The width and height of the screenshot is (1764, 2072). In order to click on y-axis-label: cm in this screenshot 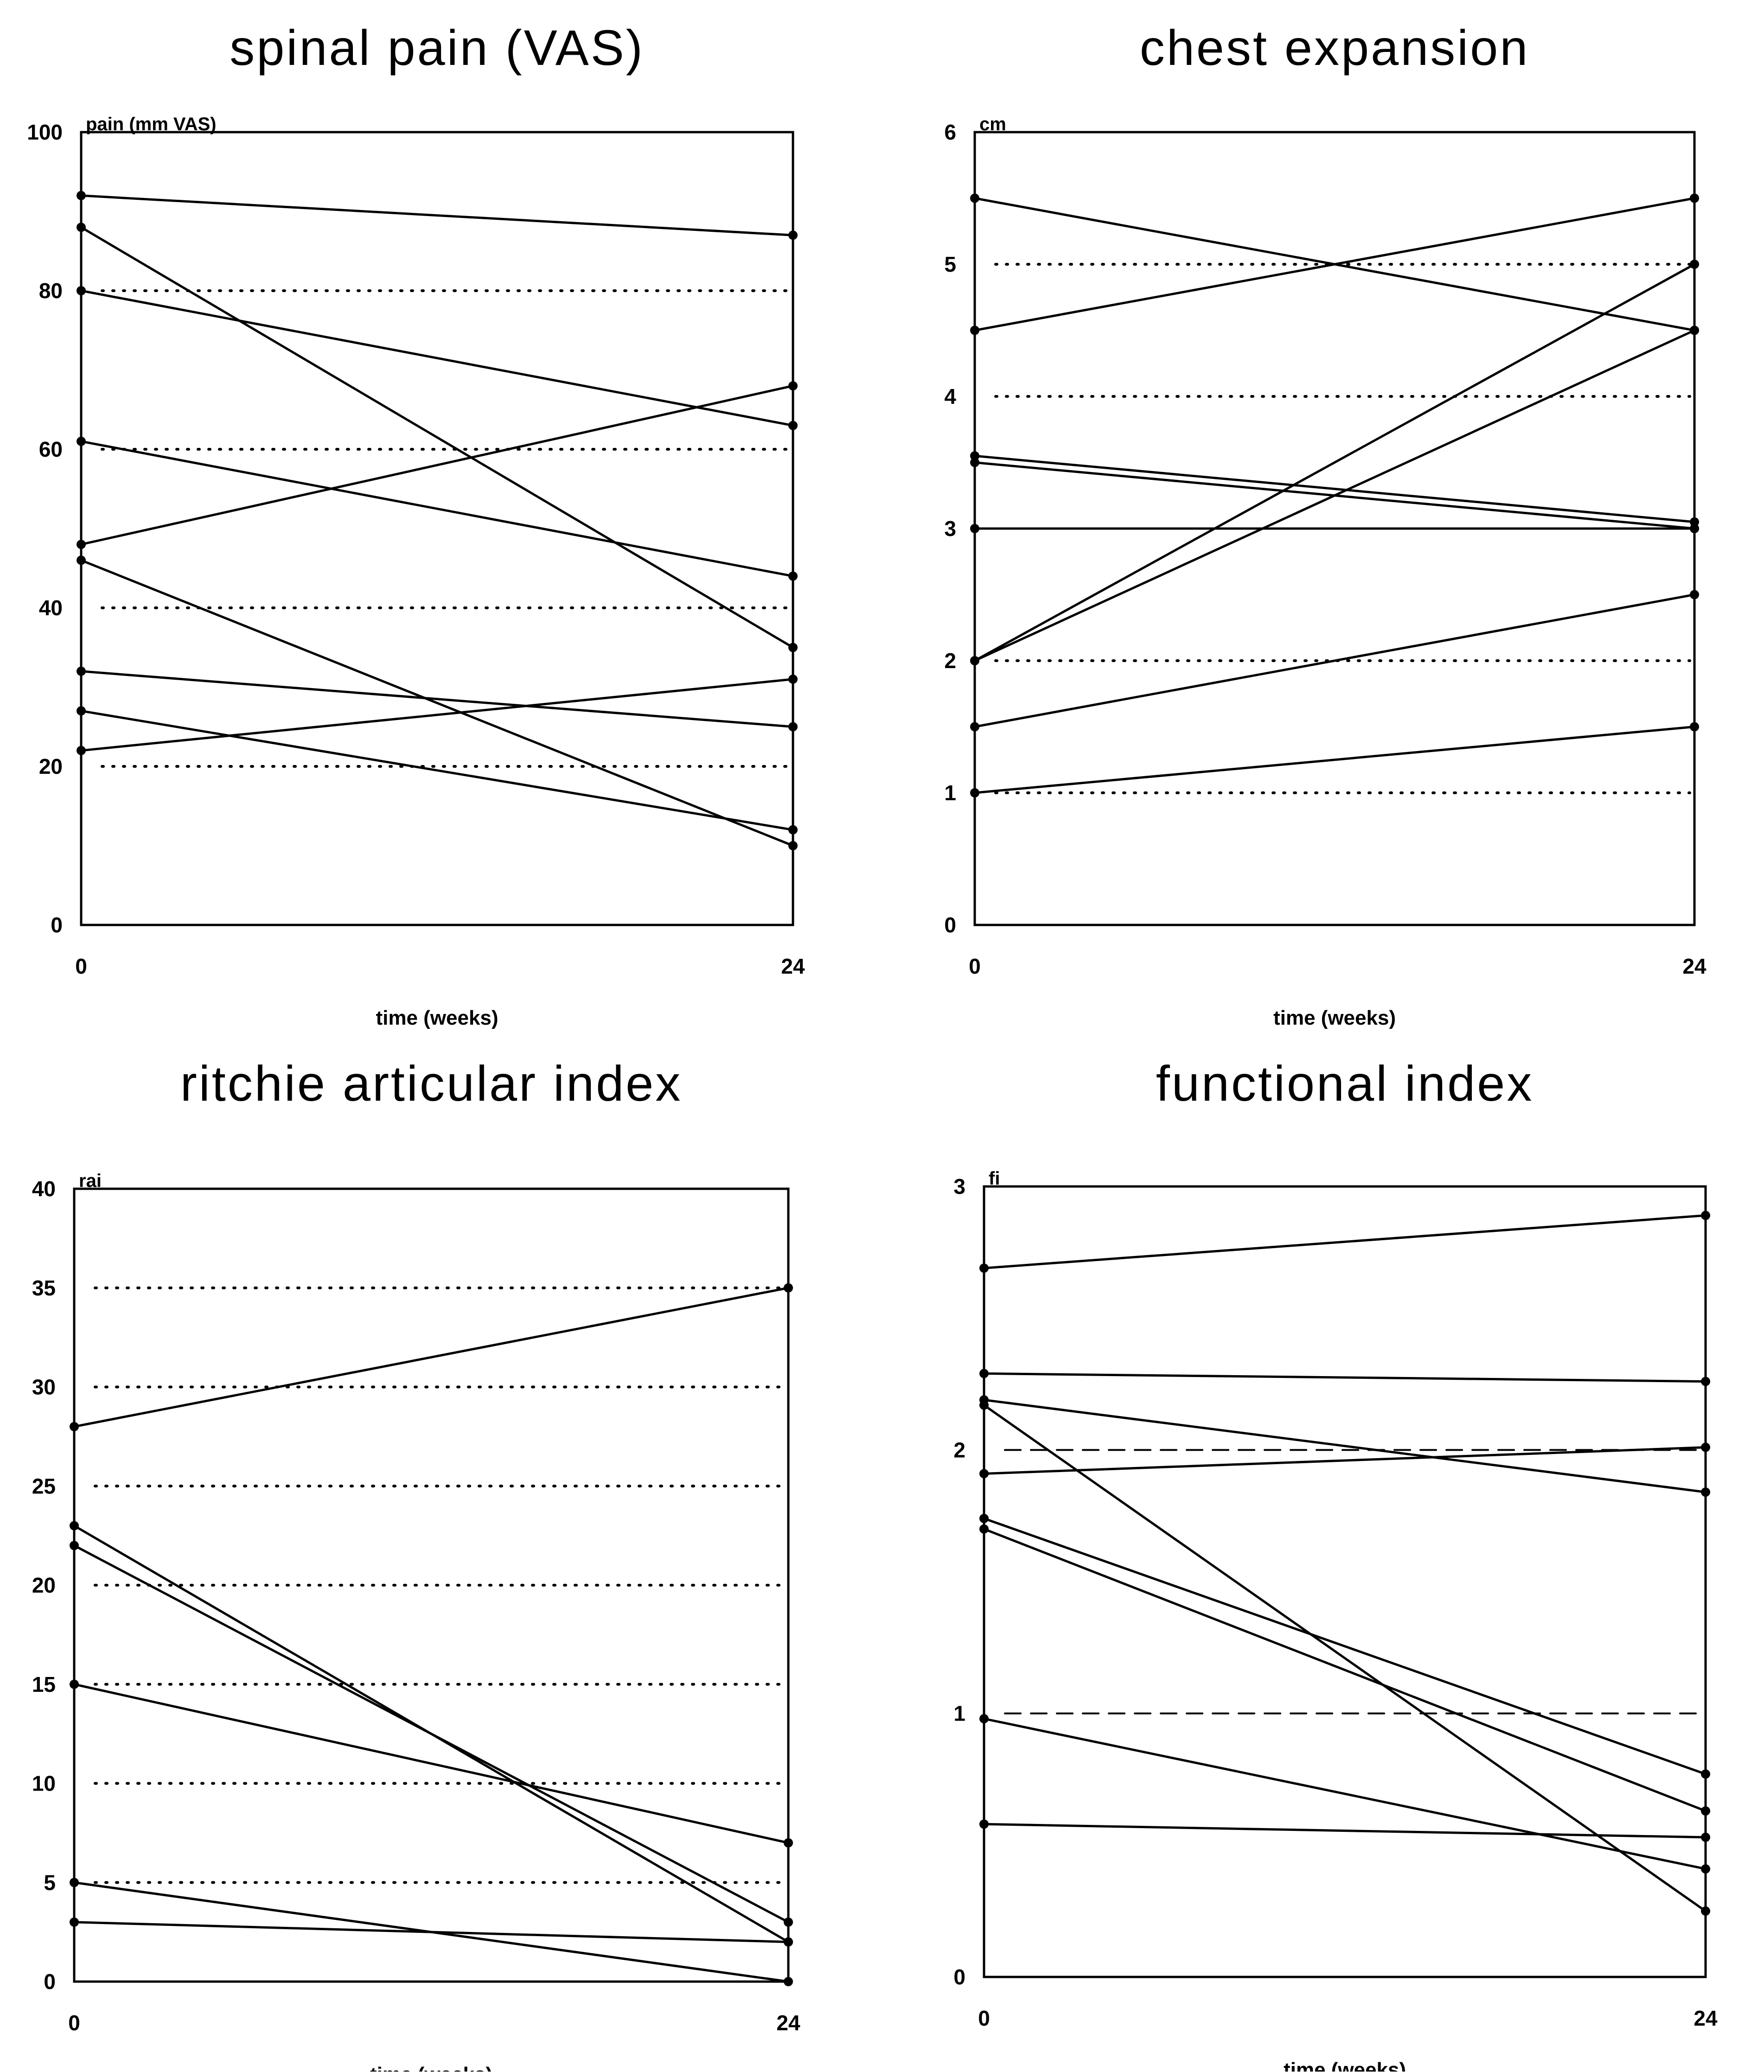, I will do `click(992, 124)`.